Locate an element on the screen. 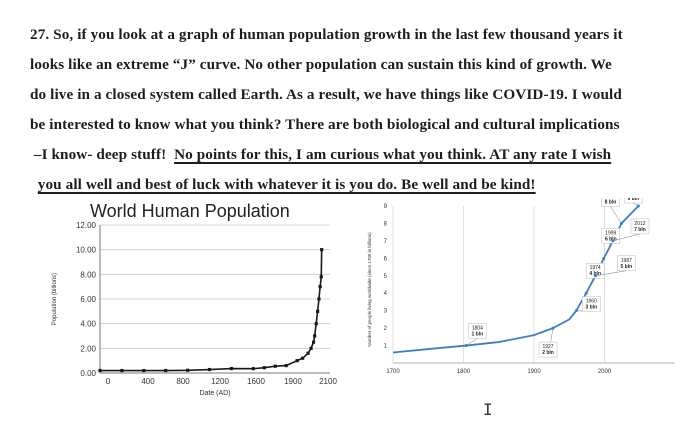 This screenshot has width=700, height=426. y-tick-label: 2.00 is located at coordinates (88, 348).